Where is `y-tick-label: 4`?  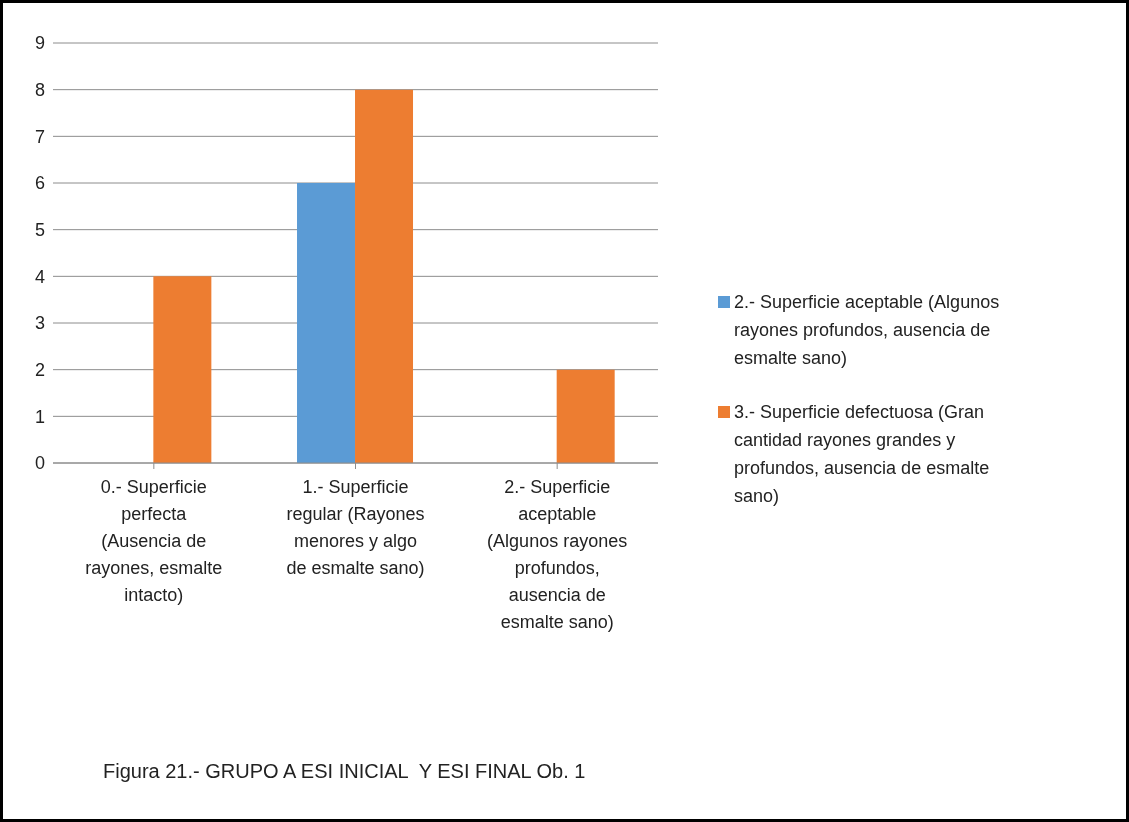
y-tick-label: 4 is located at coordinates (39, 276).